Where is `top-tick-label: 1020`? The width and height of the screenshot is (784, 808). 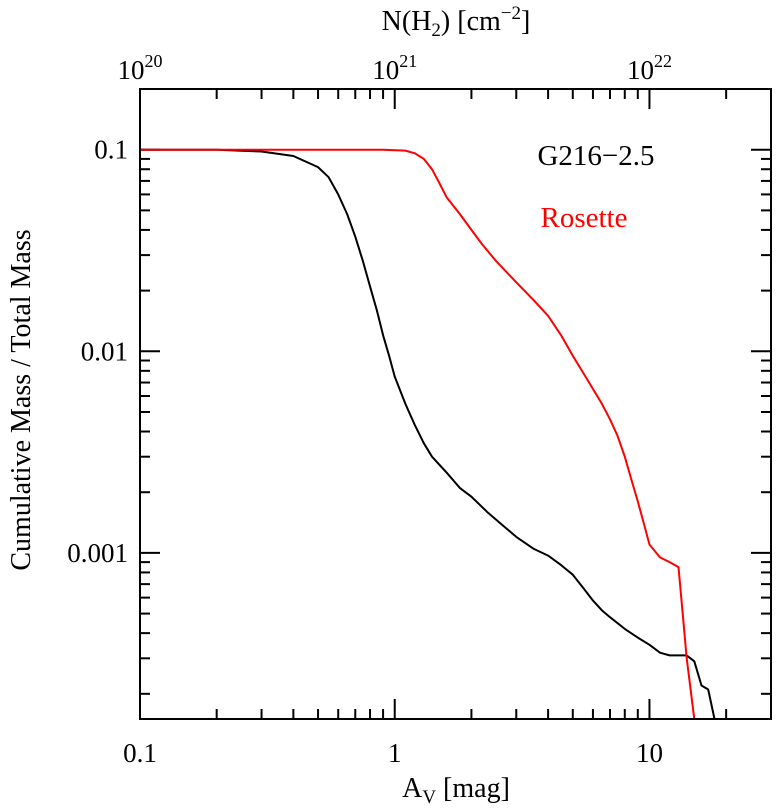
top-tick-label: 1020 is located at coordinates (140, 68).